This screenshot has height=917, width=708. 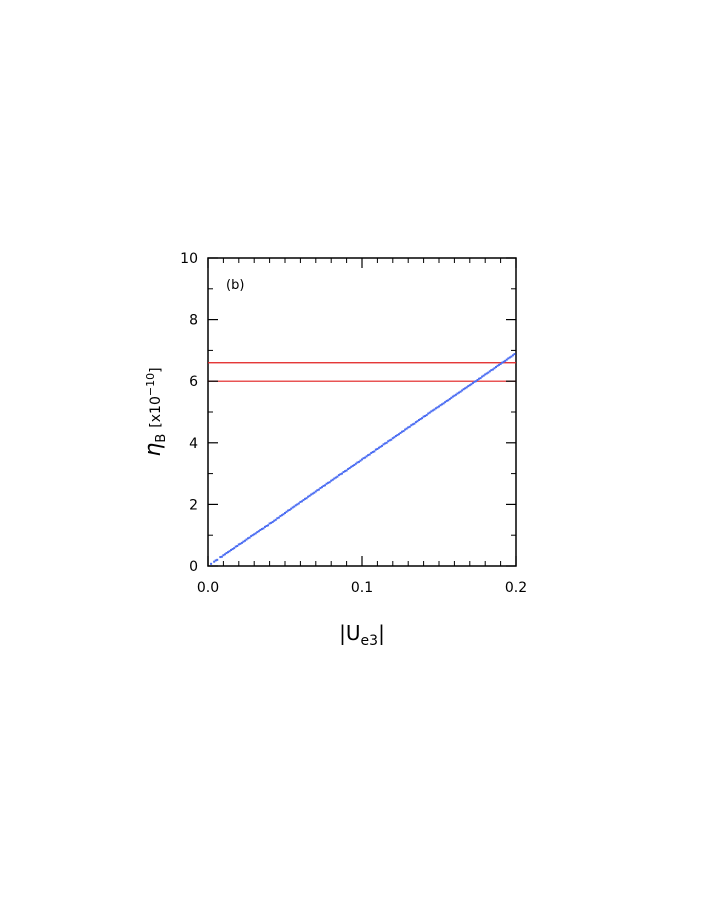 I want to click on reference-lines, so click(x=362, y=372).